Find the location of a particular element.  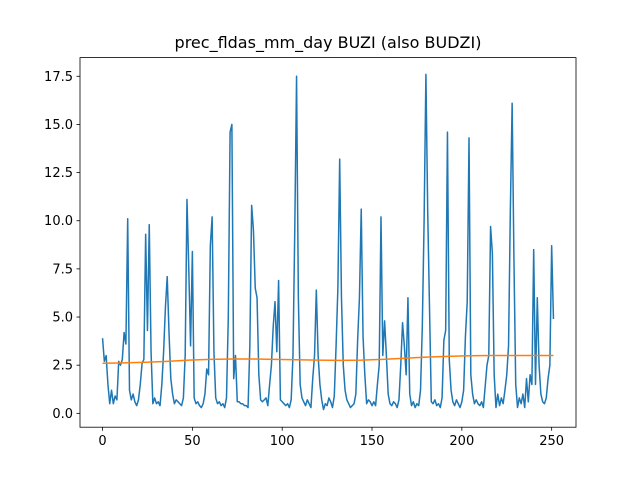

y-tick-label: 5.0 is located at coordinates (62, 318).